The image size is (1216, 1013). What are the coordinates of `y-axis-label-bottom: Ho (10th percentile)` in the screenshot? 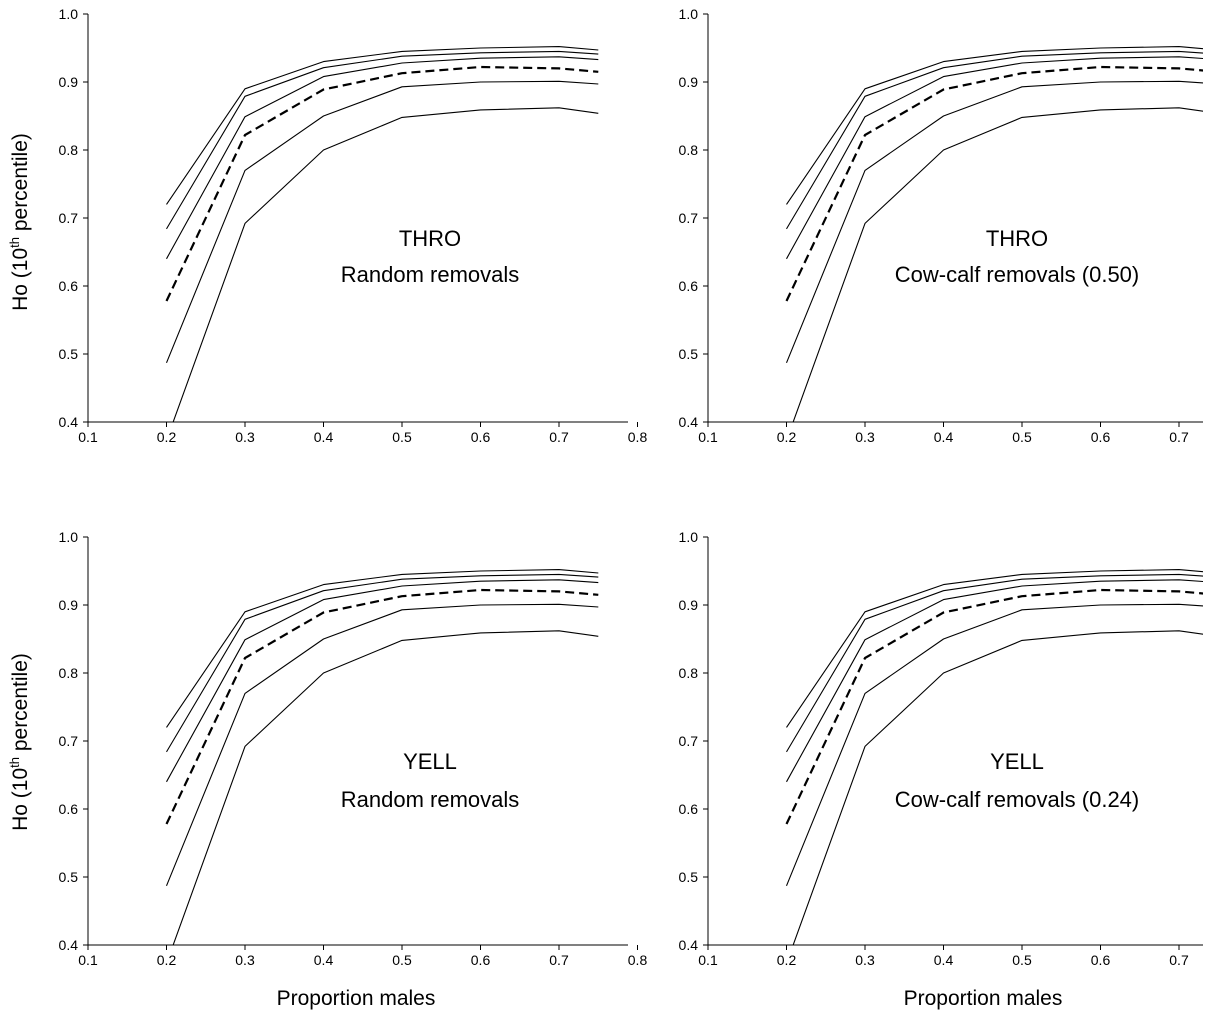 It's located at (19, 742).